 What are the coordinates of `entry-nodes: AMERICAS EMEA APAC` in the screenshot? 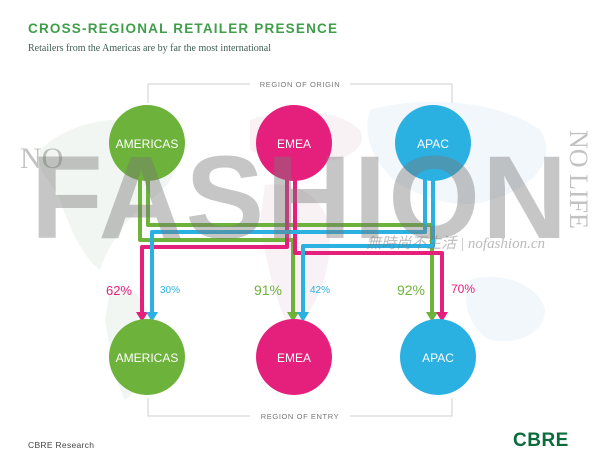 It's located at (292, 357).